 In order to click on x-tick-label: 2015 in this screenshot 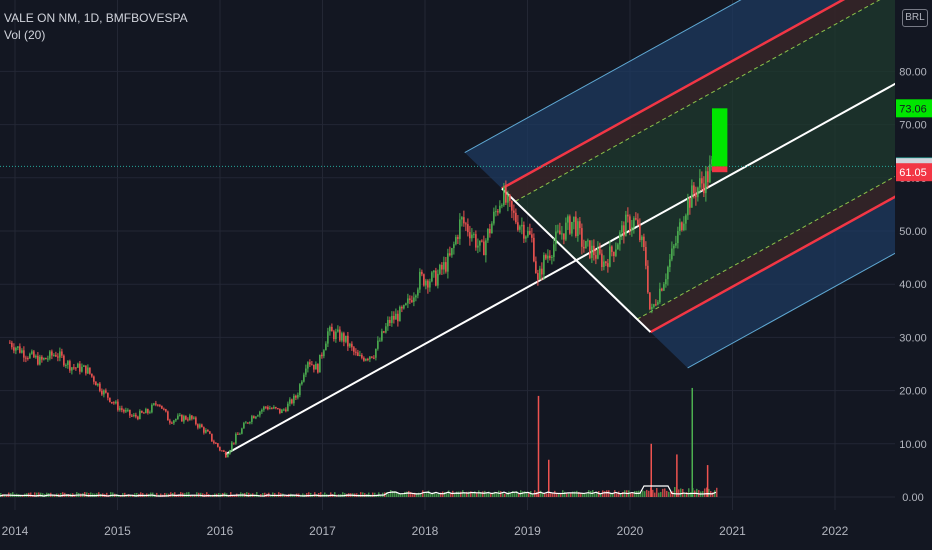, I will do `click(117, 531)`.